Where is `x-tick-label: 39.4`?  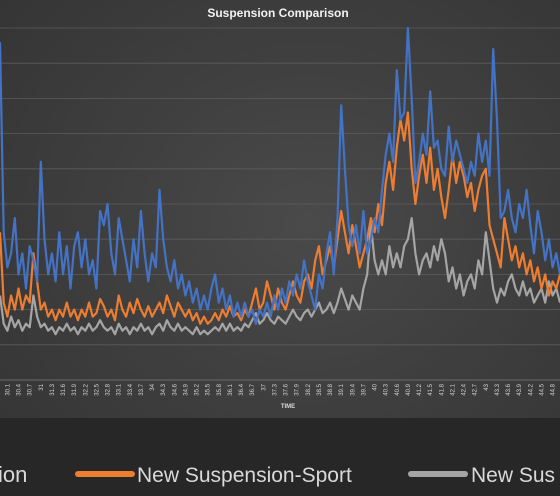
x-tick-label: 39.4 is located at coordinates (353, 389).